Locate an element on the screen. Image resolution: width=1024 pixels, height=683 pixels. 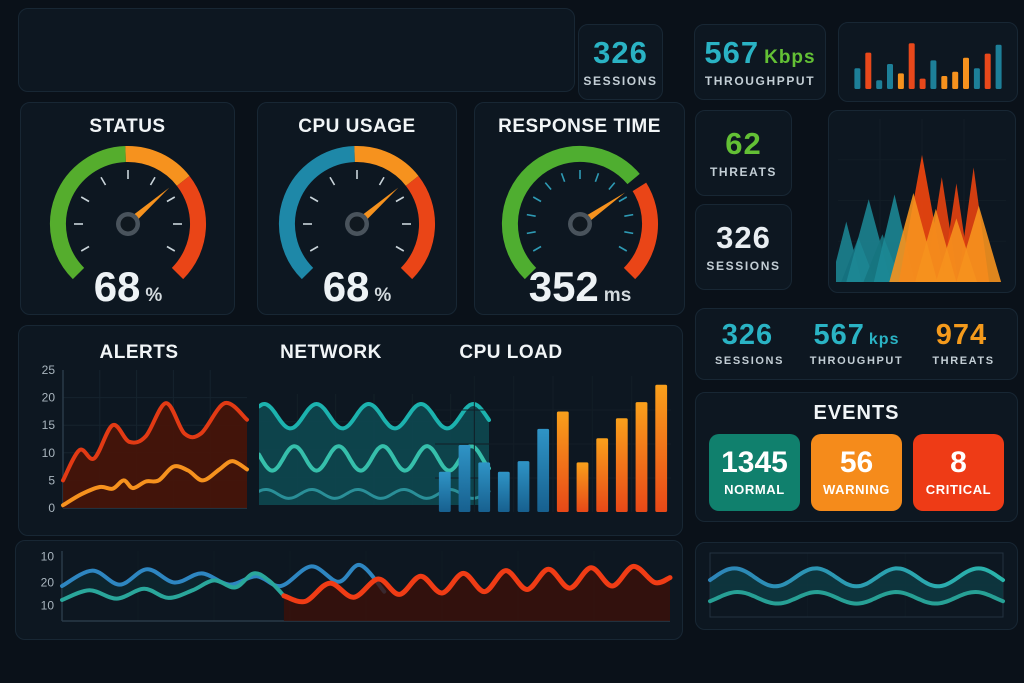
response-time-gauge: 352 ms is located at coordinates (579, 226).